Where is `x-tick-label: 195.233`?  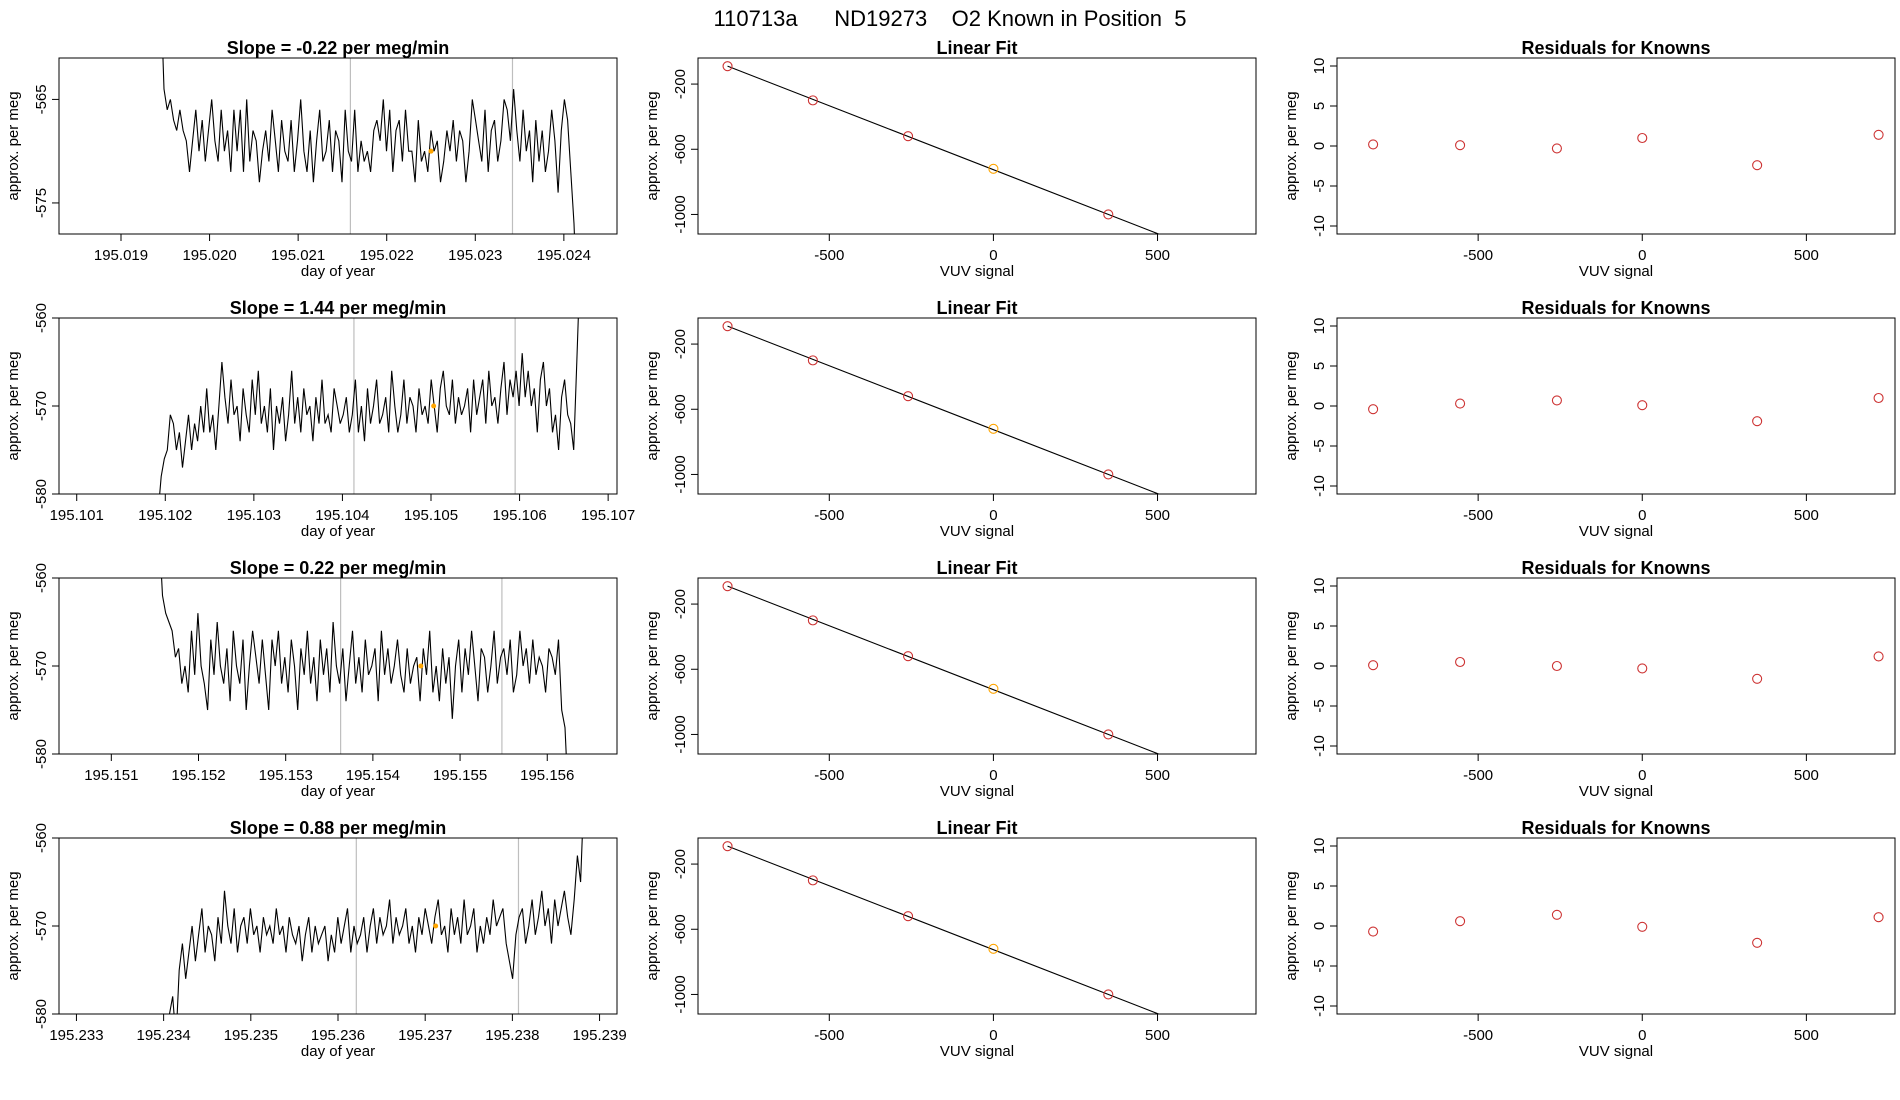
x-tick-label: 195.233 is located at coordinates (76, 1035).